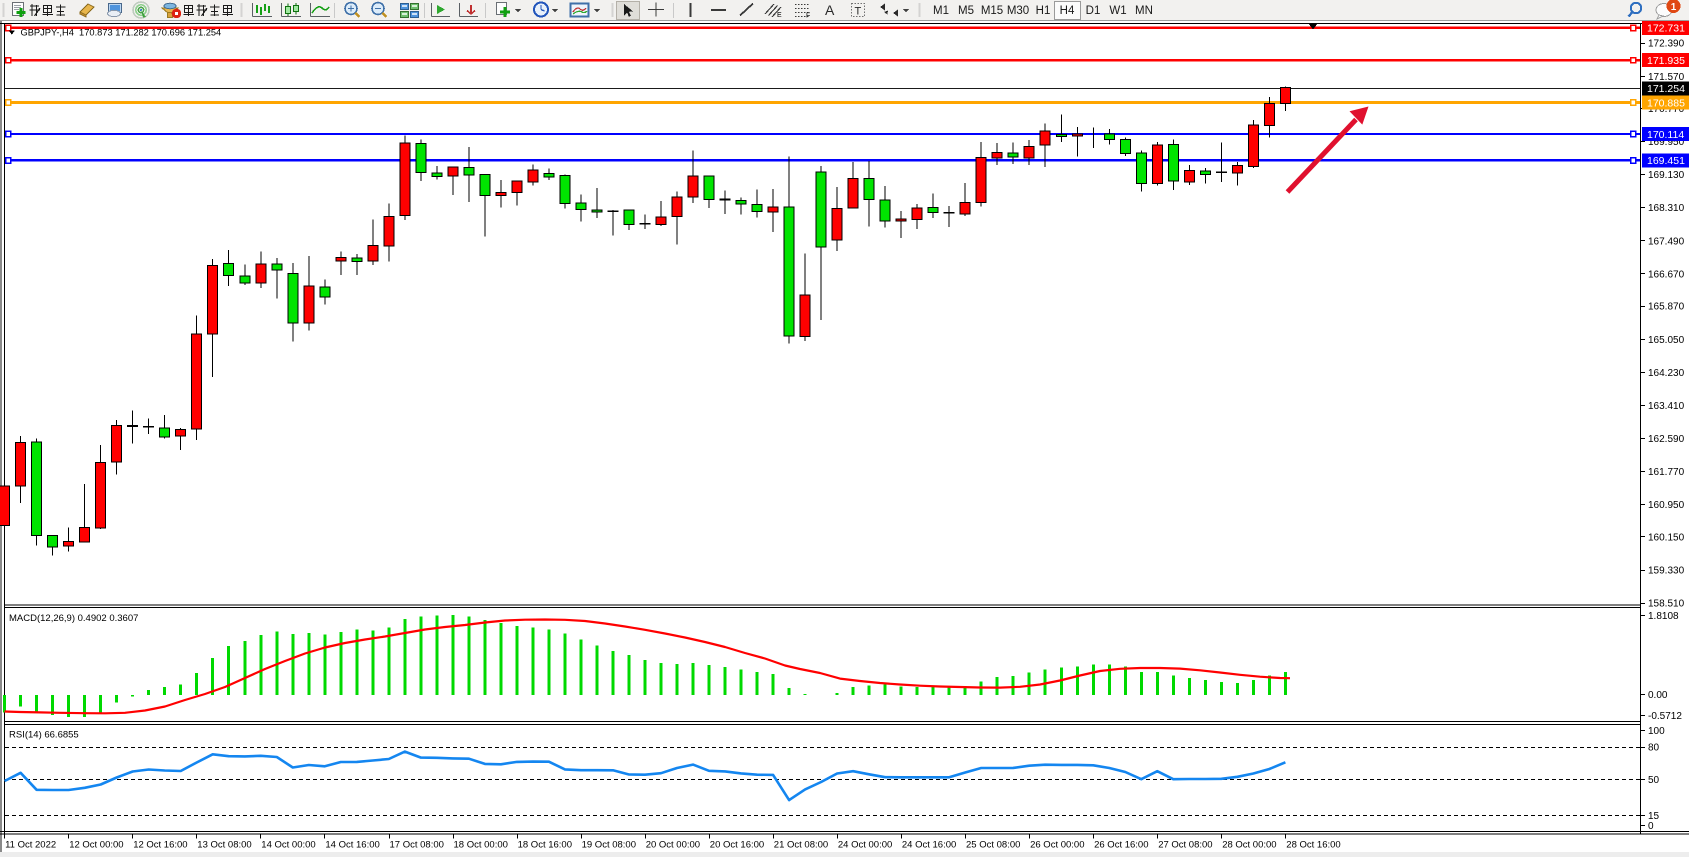 The width and height of the screenshot is (1689, 857). Describe the element at coordinates (1666, 274) in the screenshot. I see `svg-text: 166.670` at that location.